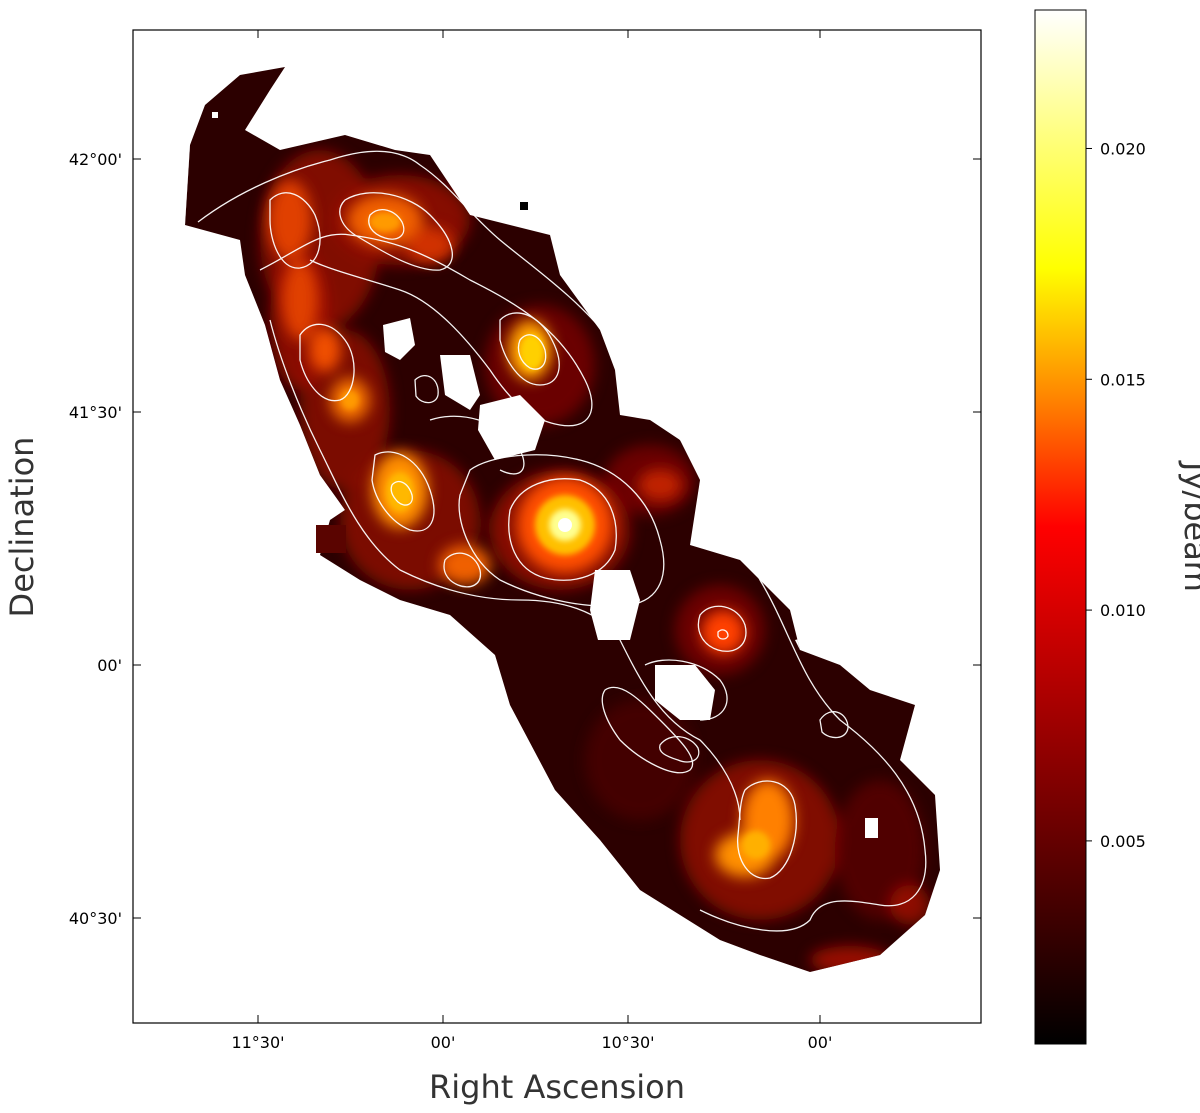 The image size is (1200, 1113). Describe the element at coordinates (95, 412) in the screenshot. I see `y-tick-label: 41°30'` at that location.